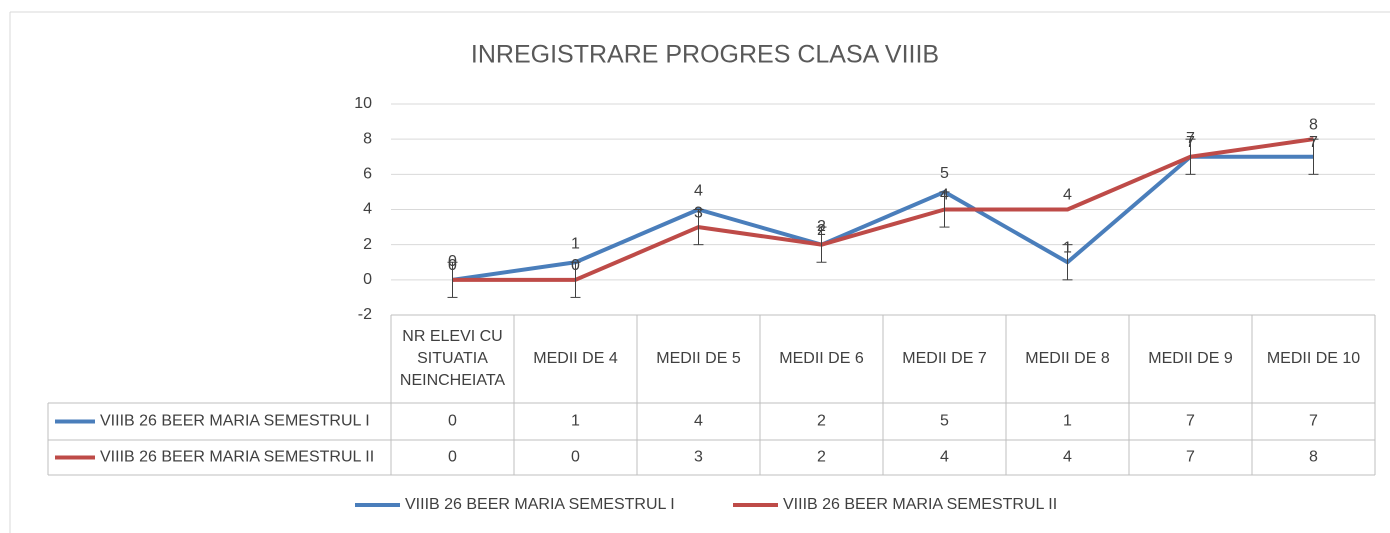 The image size is (1390, 533). Describe the element at coordinates (698, 358) in the screenshot. I see `category-label: MEDII DE 5` at that location.